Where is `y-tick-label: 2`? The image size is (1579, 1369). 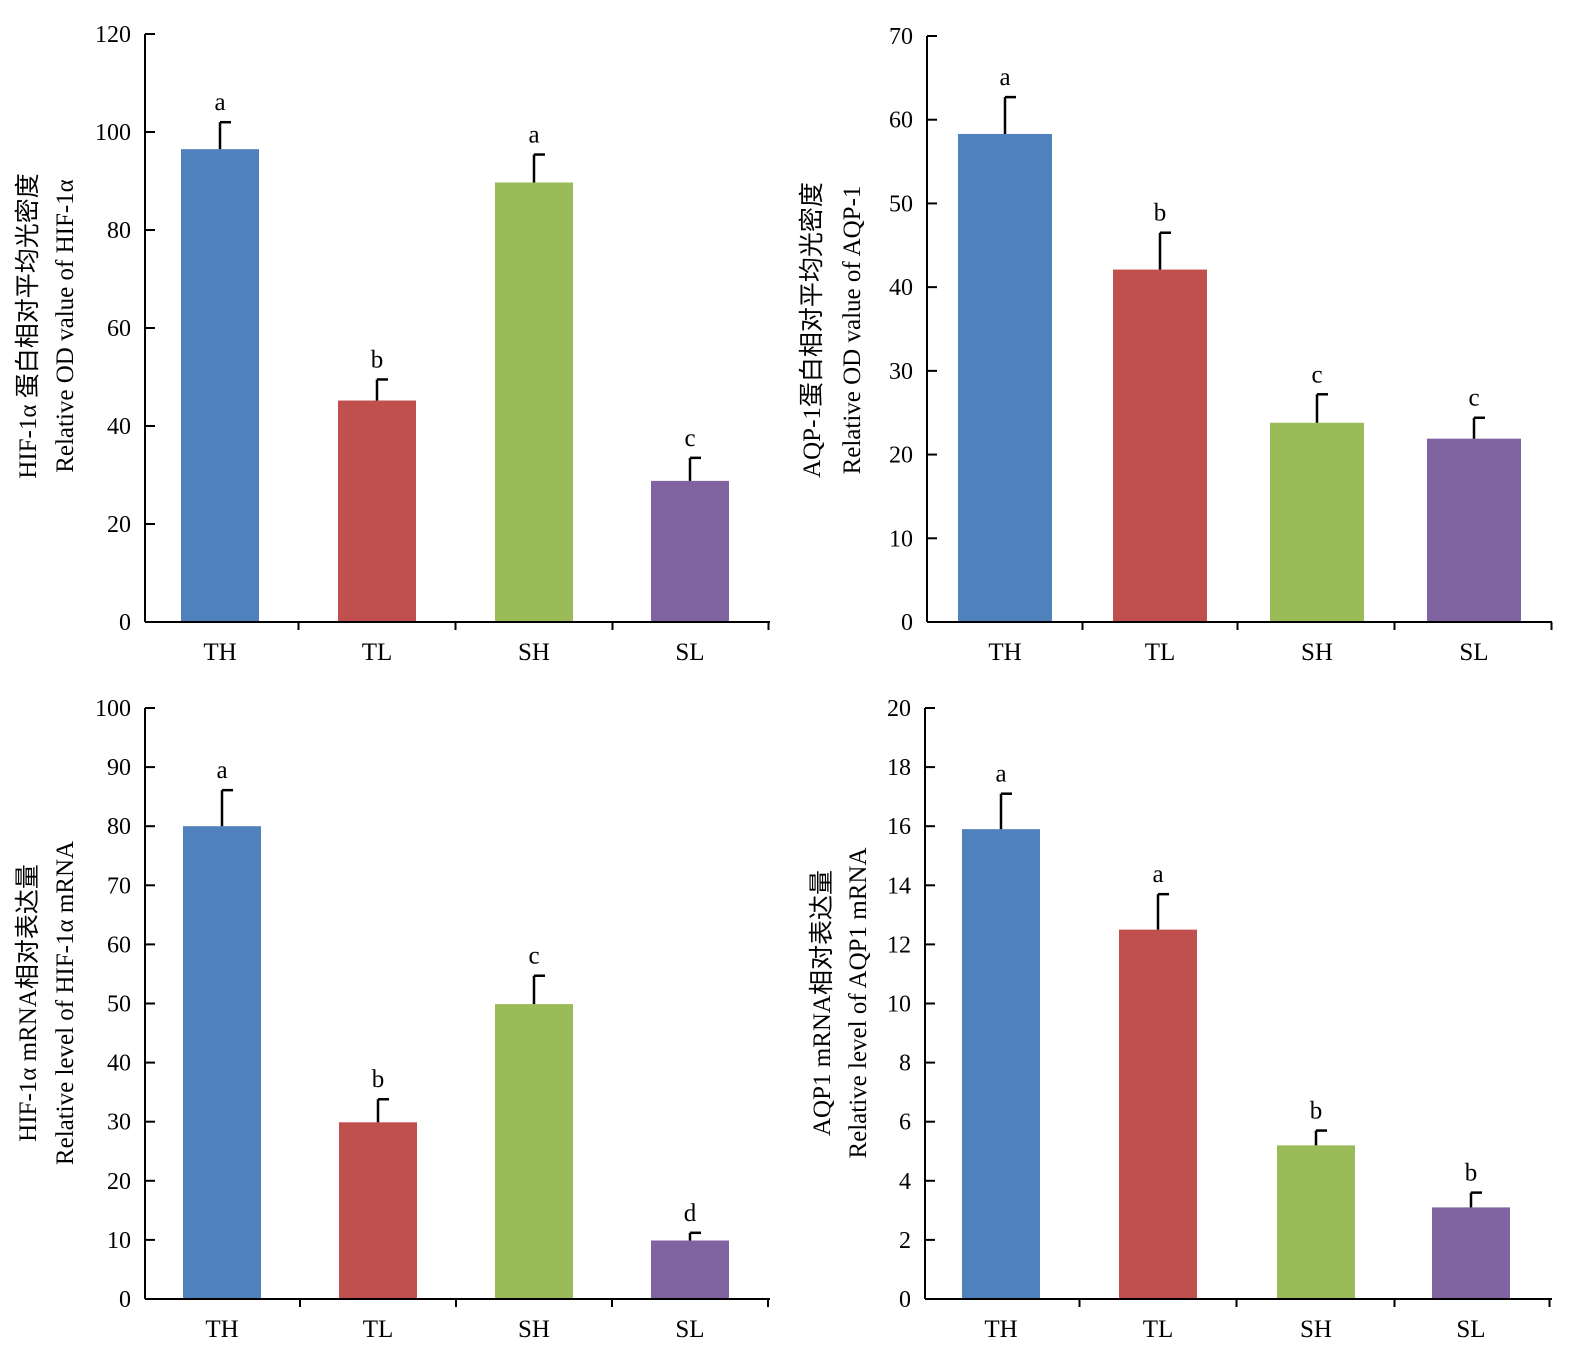
y-tick-label: 2 is located at coordinates (905, 1241).